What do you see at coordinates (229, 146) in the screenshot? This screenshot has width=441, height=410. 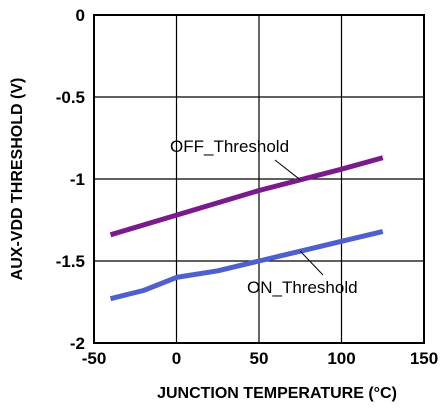 I see `annotation-label-0: OFF_Threshold` at bounding box center [229, 146].